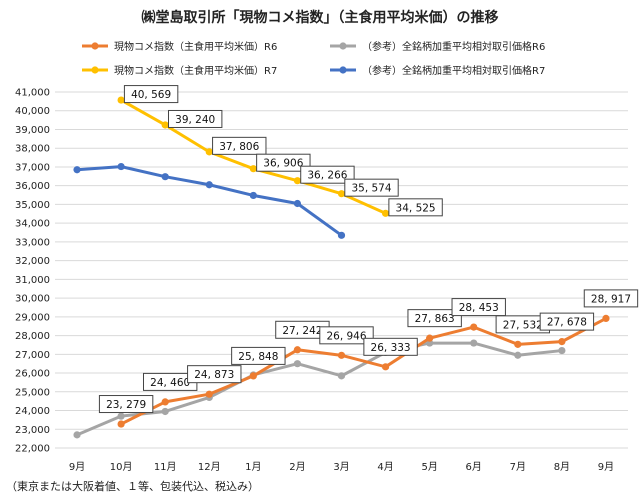 The height and width of the screenshot is (497, 641). I want to click on data-label: 39, 240, so click(195, 120).